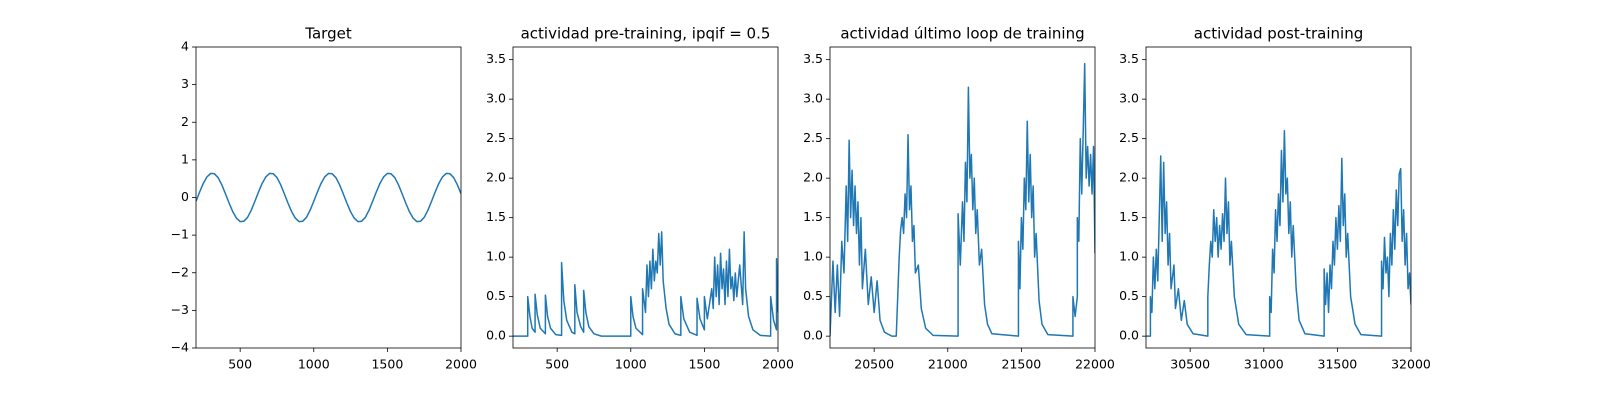 This screenshot has height=400, width=1600. Describe the element at coordinates (1095, 364) in the screenshot. I see `x-tick-label: 22000` at that location.